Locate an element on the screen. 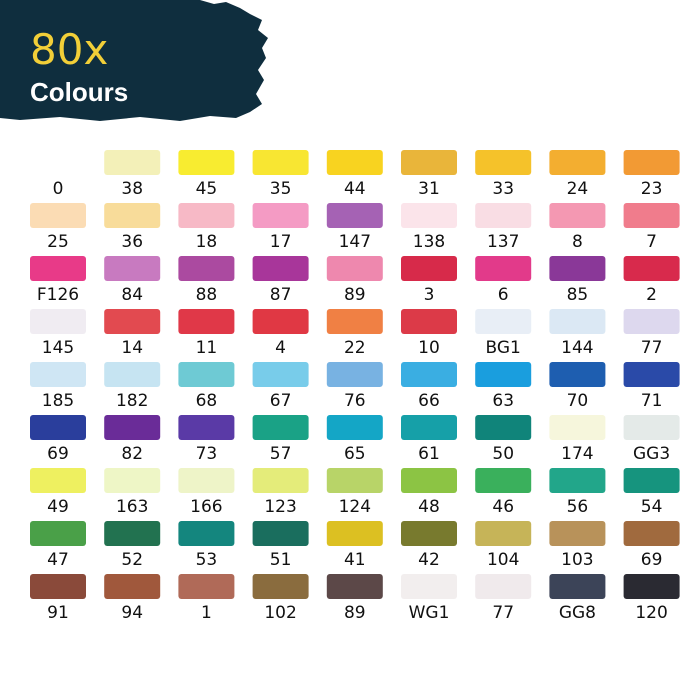  header-count: 80x is located at coordinates (69, 49).